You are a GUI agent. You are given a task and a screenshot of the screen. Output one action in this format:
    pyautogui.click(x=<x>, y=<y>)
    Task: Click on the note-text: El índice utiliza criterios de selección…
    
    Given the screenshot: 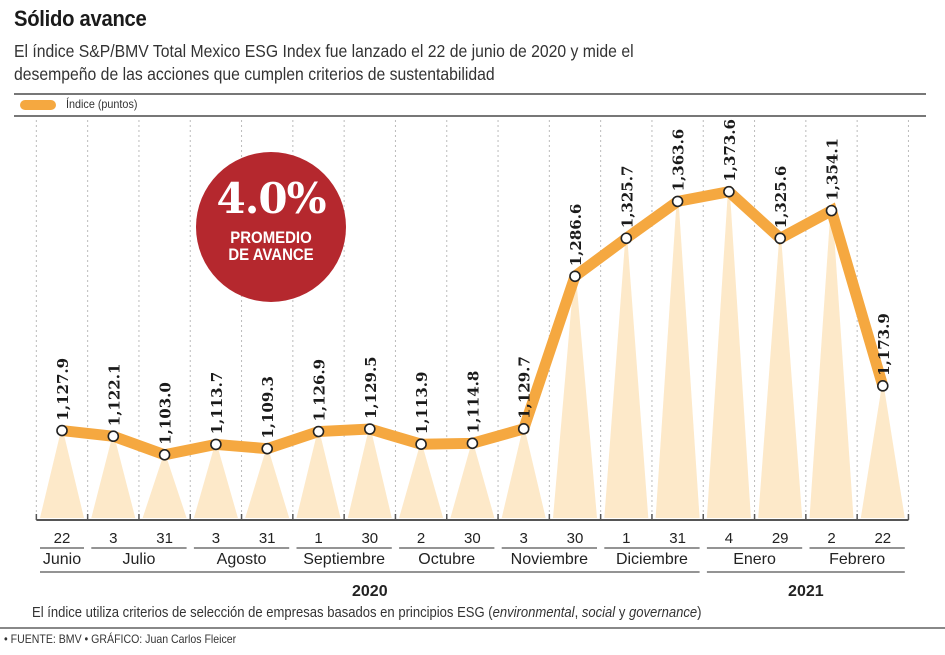 What is the action you would take?
    pyautogui.click(x=262, y=613)
    